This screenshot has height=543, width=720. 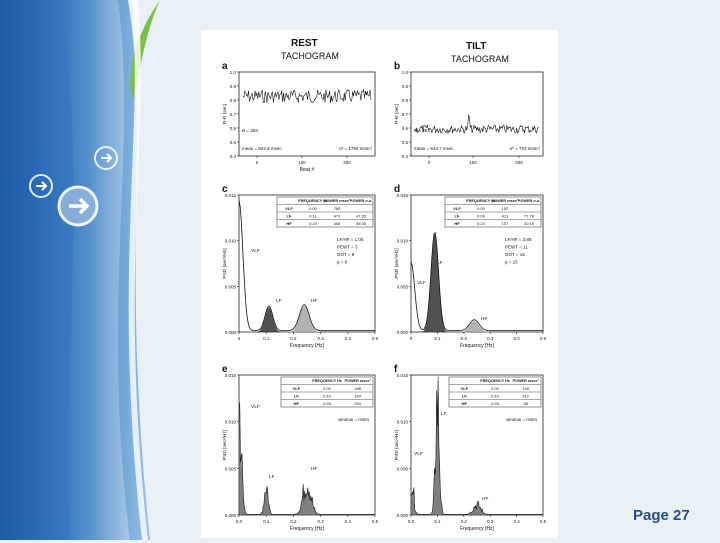 What do you see at coordinates (225, 369) in the screenshot?
I see `panel-letter: e` at bounding box center [225, 369].